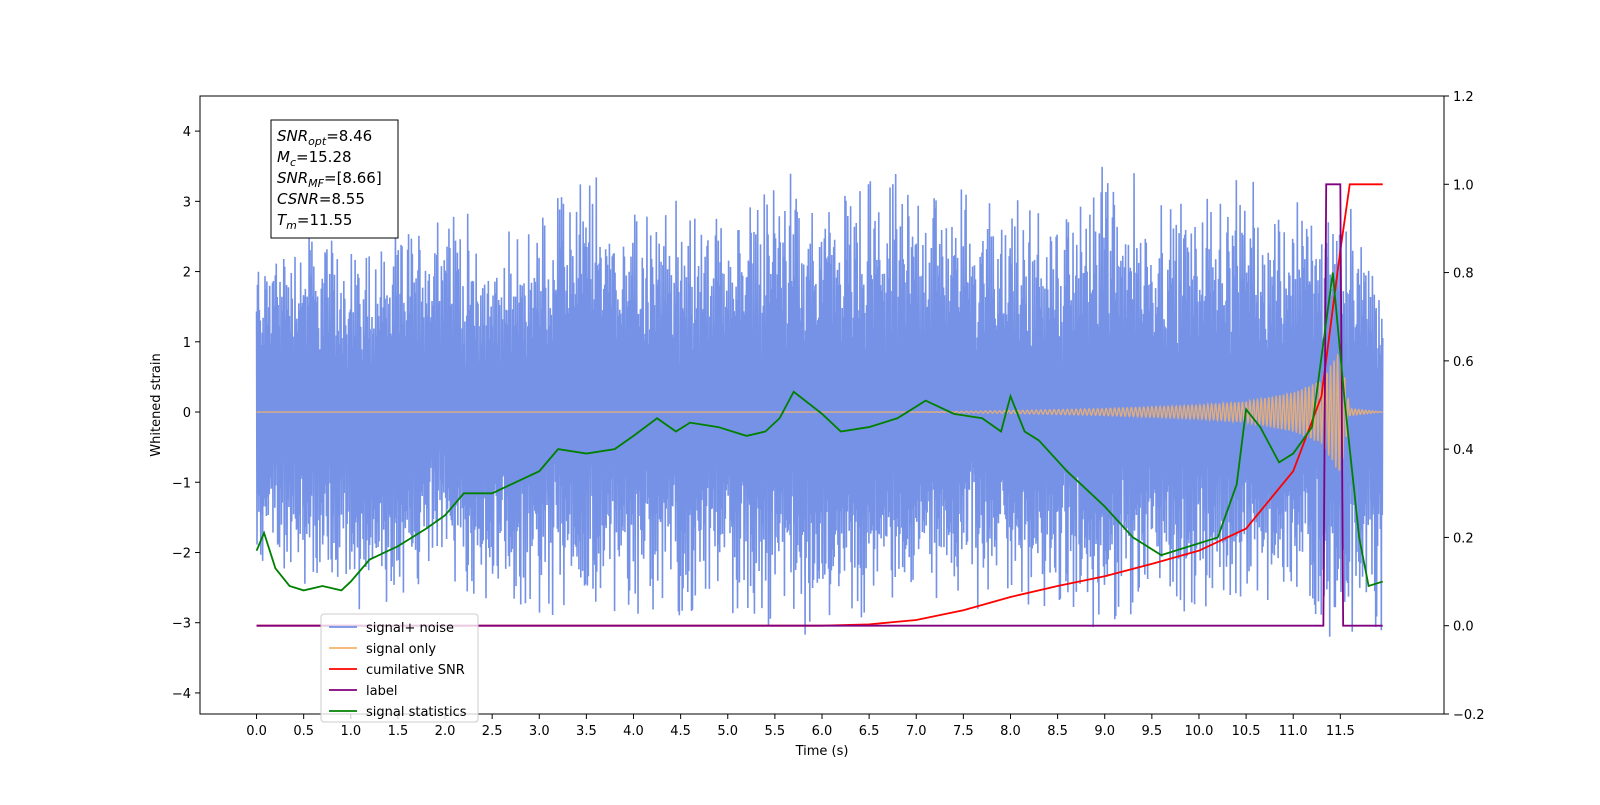 This screenshot has height=805, width=1600. What do you see at coordinates (329, 179) in the screenshot?
I see `annotation-line: SNRMF=[8.66]` at bounding box center [329, 179].